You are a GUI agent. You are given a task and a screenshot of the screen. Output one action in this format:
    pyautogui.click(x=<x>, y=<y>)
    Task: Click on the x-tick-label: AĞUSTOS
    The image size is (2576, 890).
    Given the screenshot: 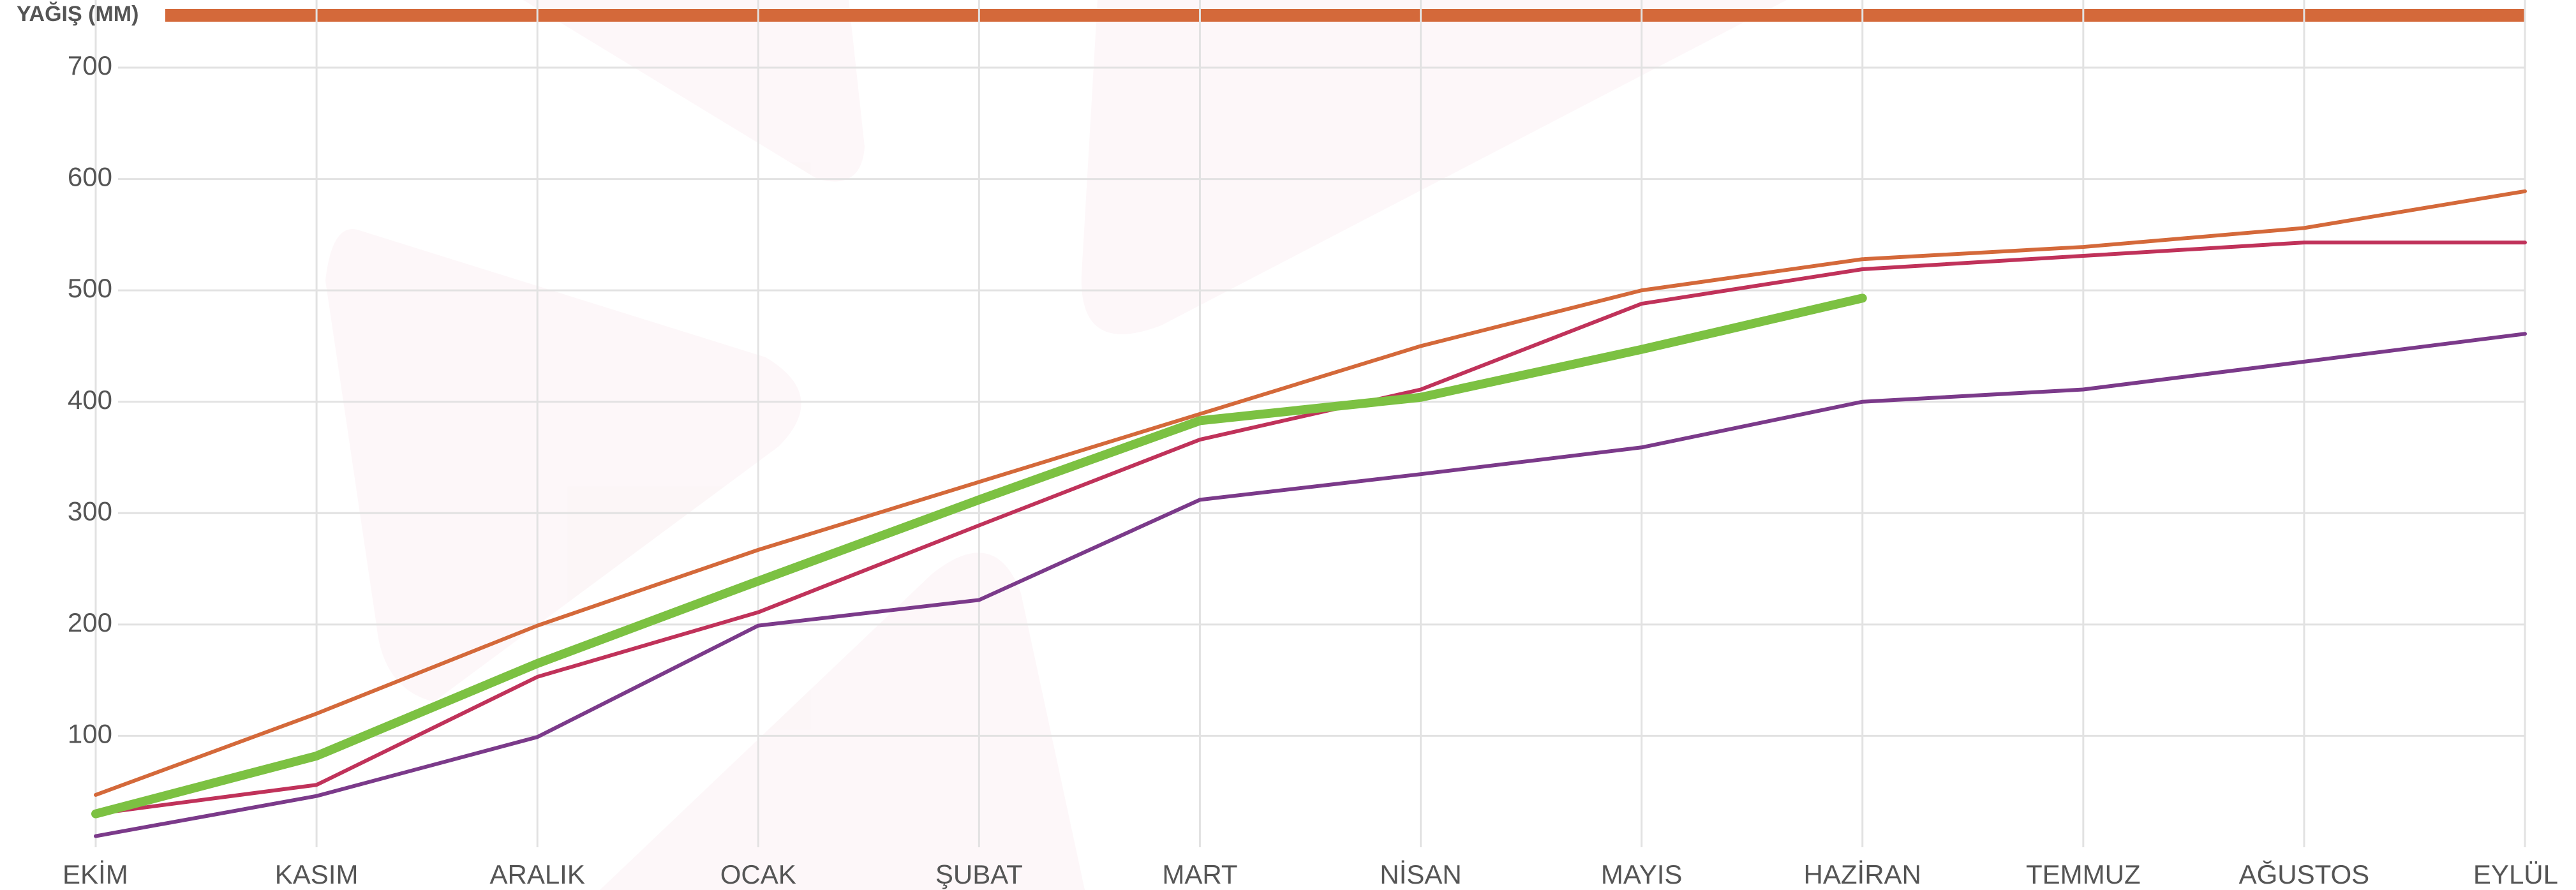 What is the action you would take?
    pyautogui.click(x=2304, y=874)
    